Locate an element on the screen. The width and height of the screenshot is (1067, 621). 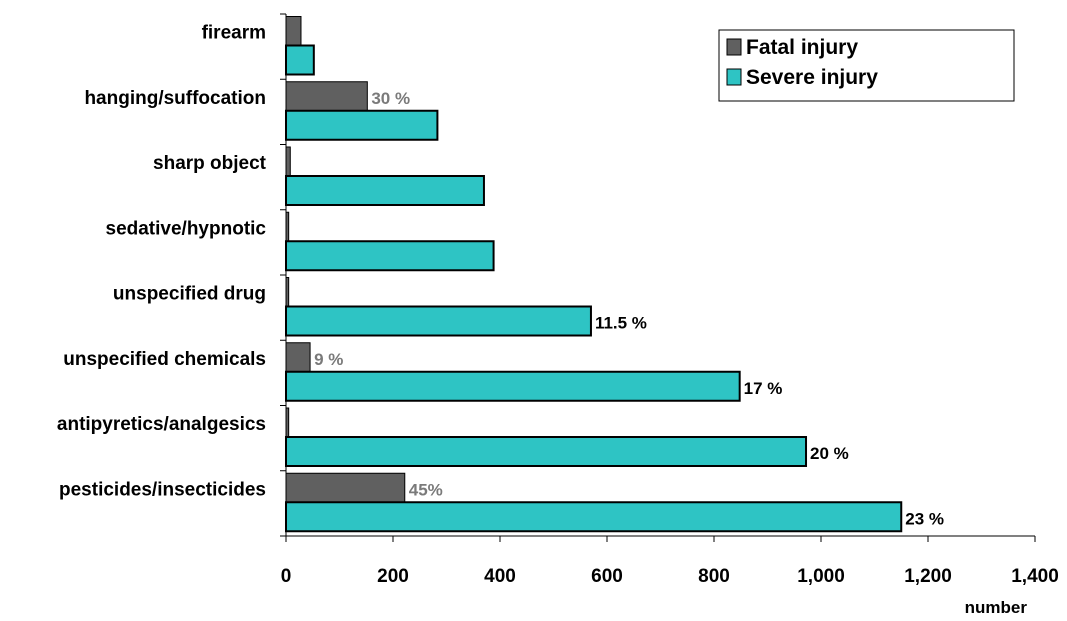
legend: Fatal injury Severe injury is located at coordinates (866, 65).